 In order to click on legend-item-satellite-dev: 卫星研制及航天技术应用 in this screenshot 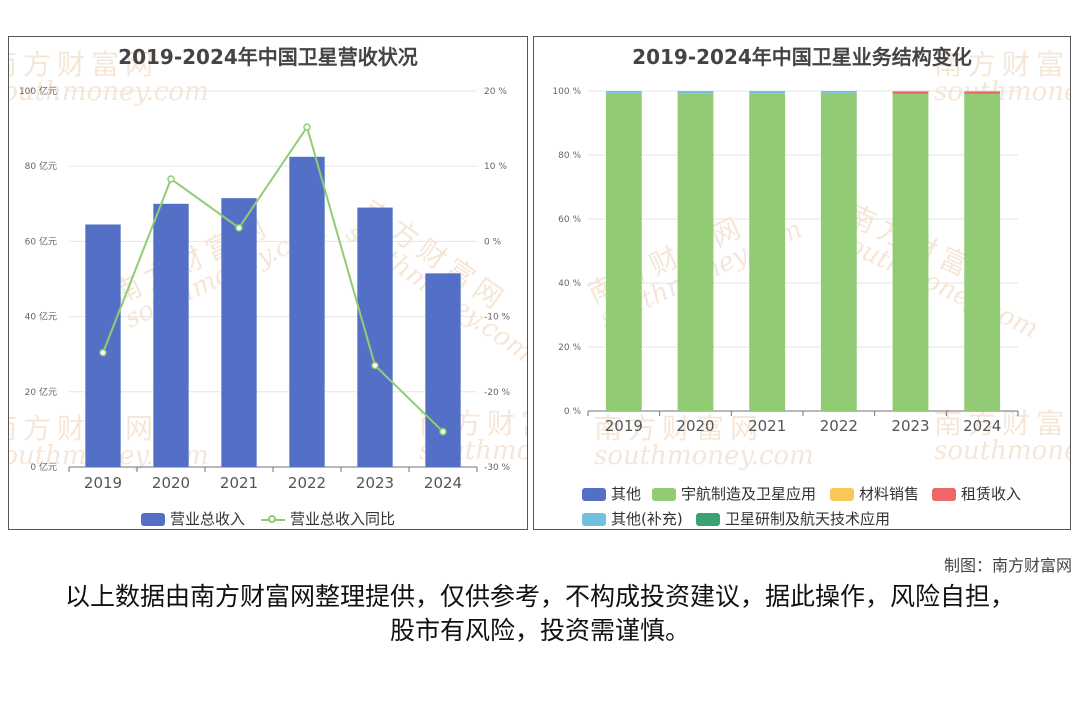, I will do `click(793, 518)`.